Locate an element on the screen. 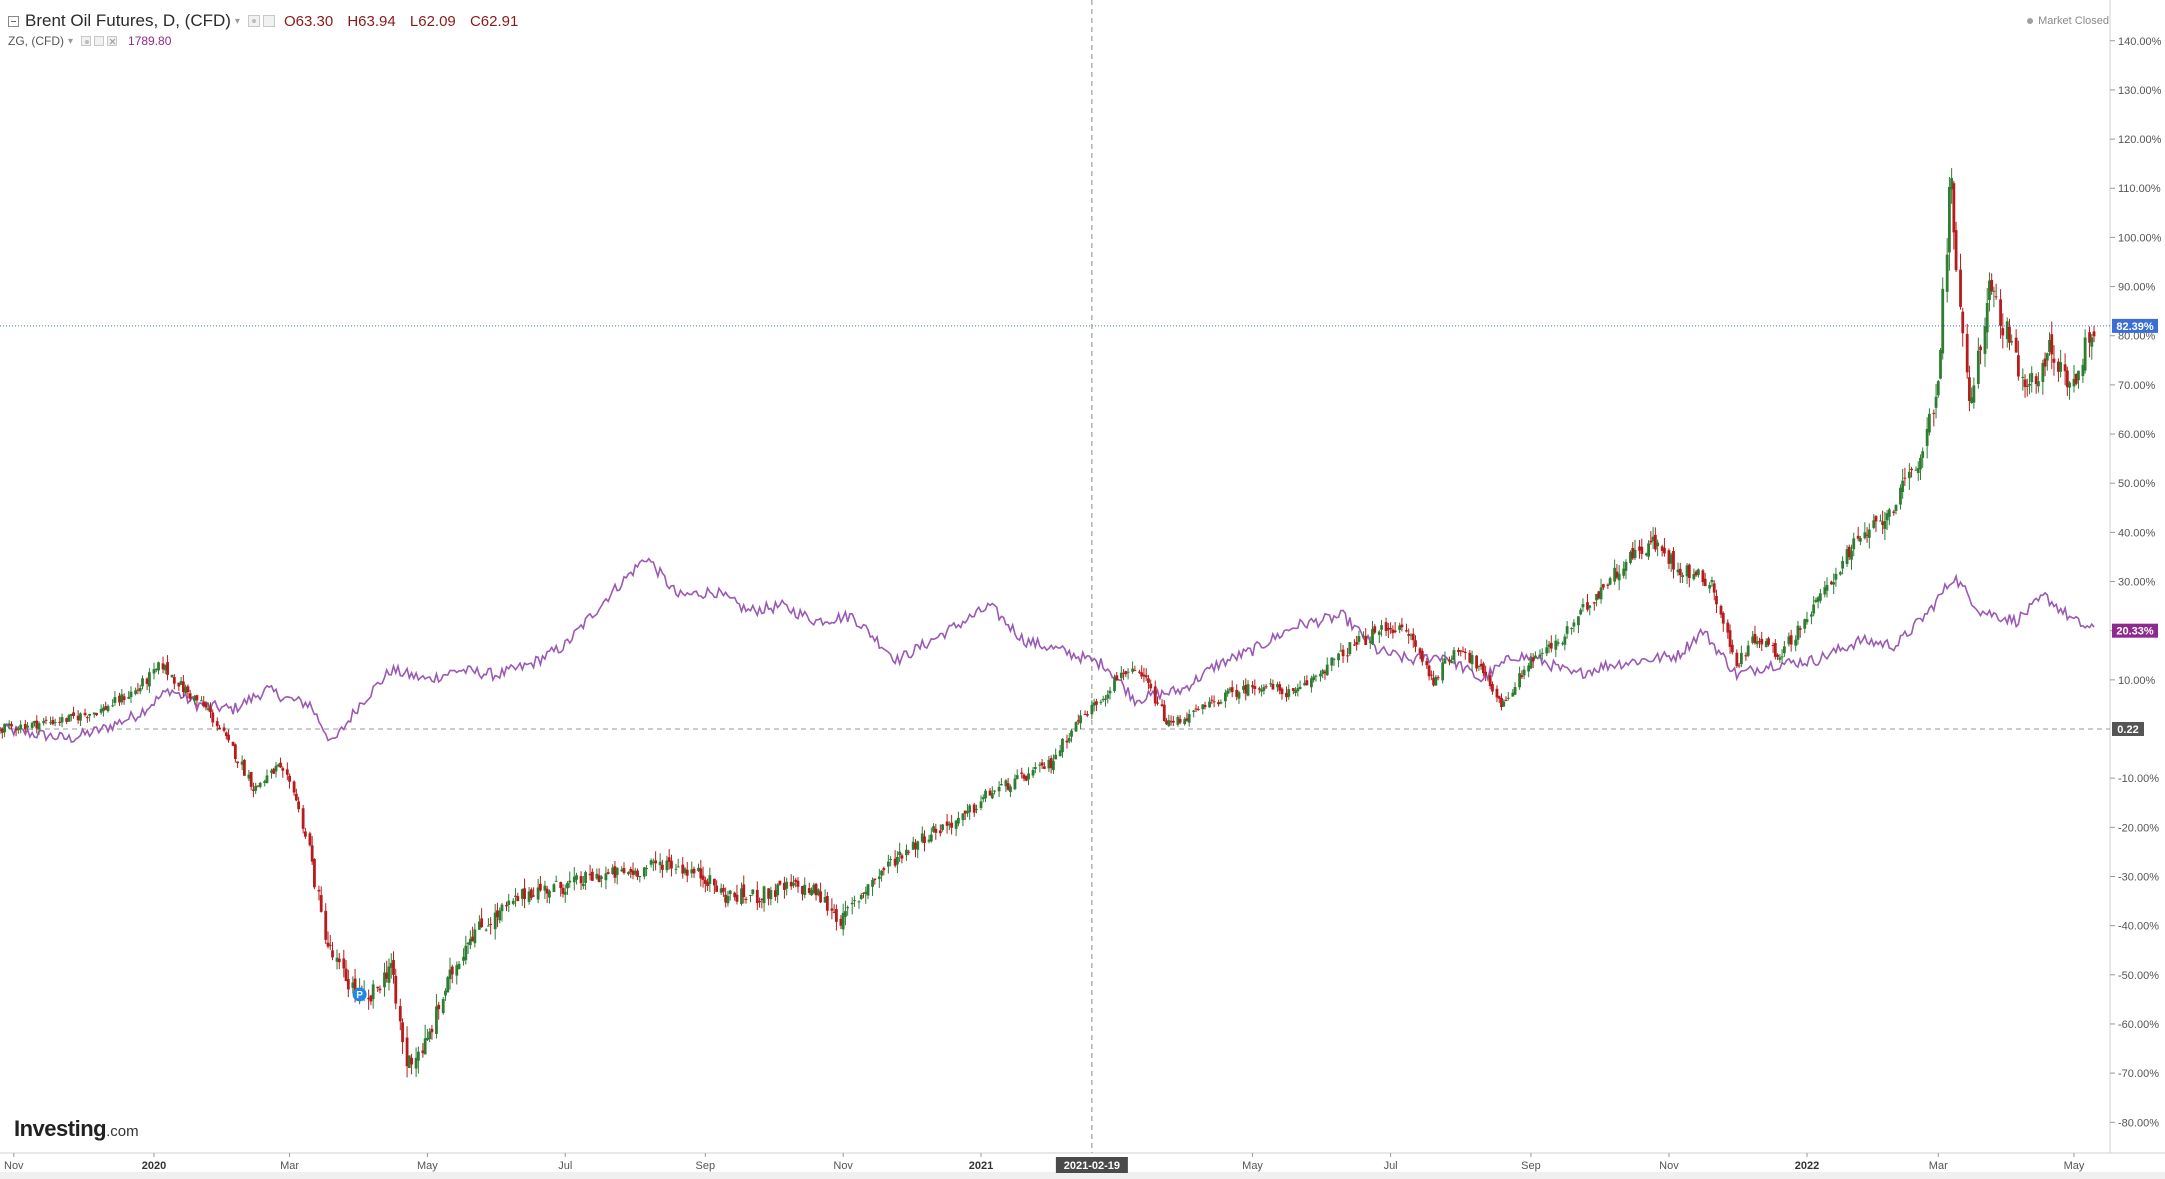  main-symbol-name: Brent Oil Futures, D, (CFD) is located at coordinates (128, 20).